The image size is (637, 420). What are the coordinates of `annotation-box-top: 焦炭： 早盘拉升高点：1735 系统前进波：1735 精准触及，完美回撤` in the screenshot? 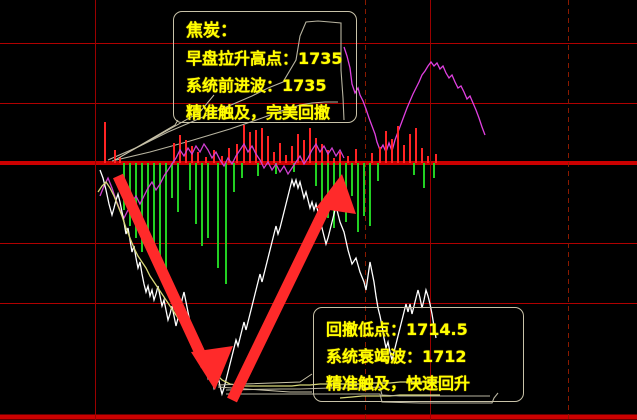 It's located at (265, 67).